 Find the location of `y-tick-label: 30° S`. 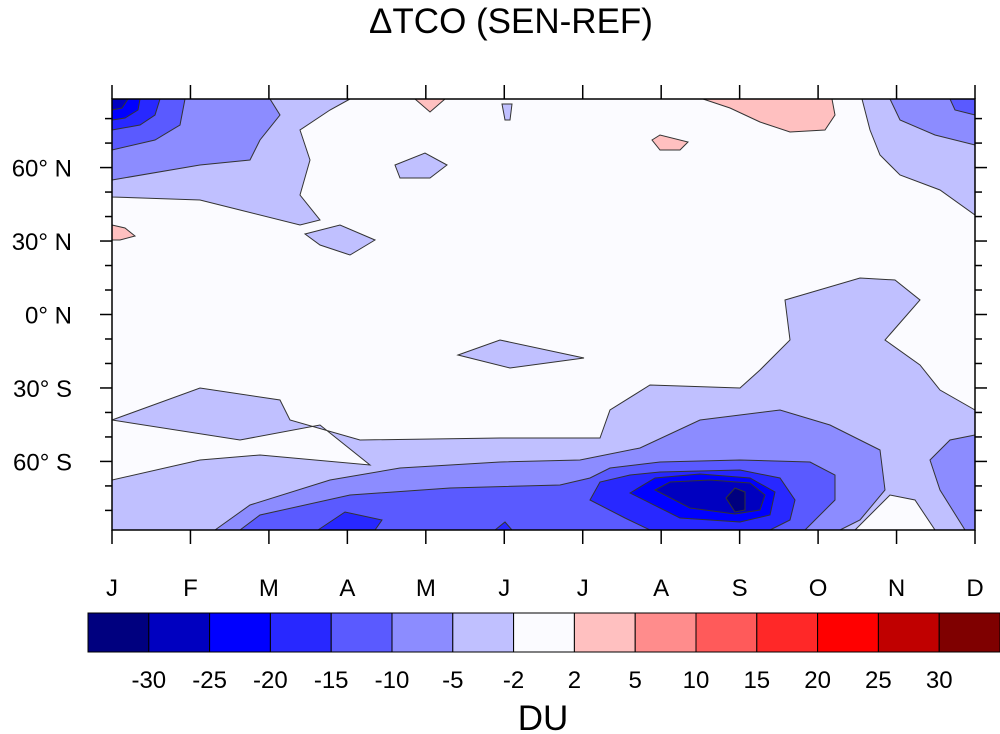

y-tick-label: 30° S is located at coordinates (42, 389).